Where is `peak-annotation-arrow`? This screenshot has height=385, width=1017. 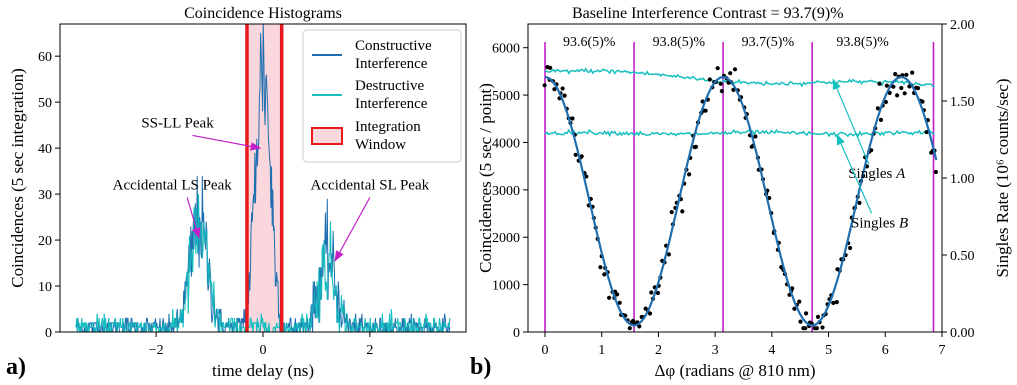
peak-annotation-arrow is located at coordinates (352, 229).